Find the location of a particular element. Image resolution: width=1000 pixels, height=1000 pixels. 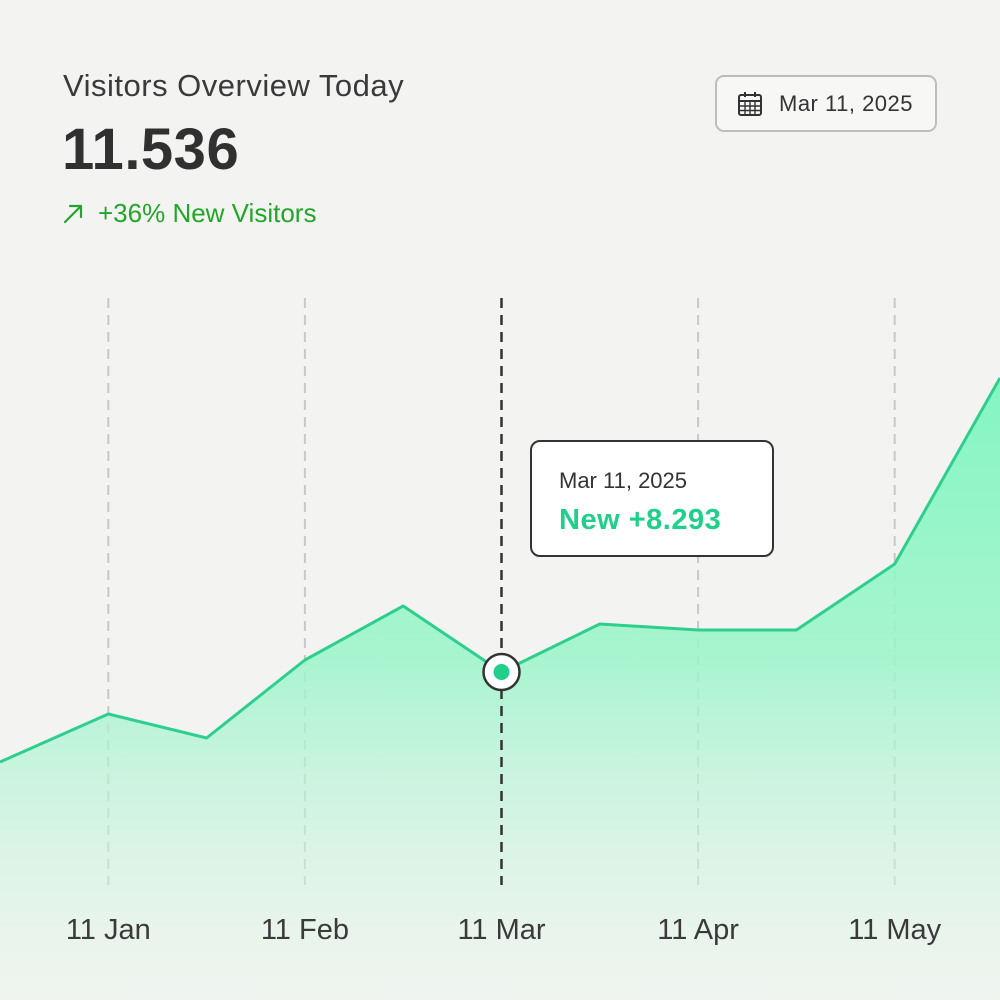

chart-tooltip: Mar 11, 2025 New +8.293 is located at coordinates (652, 498).